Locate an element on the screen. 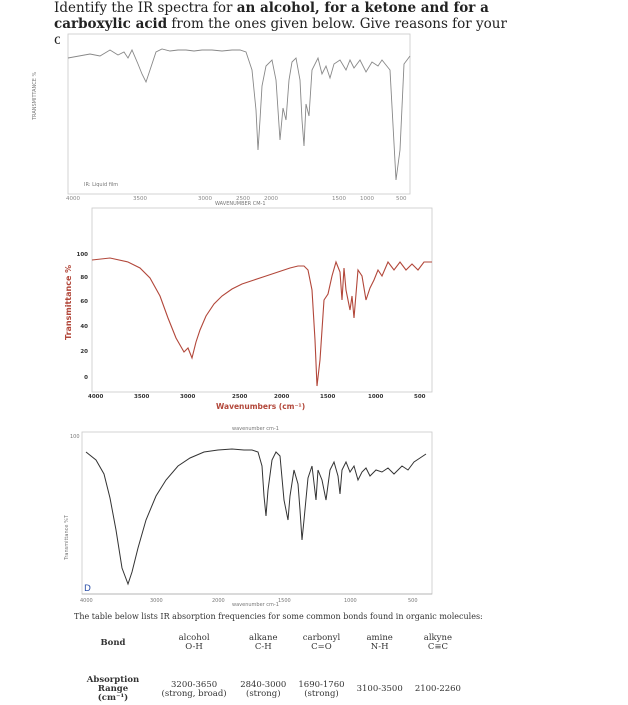 The width and height of the screenshot is (628, 705). range-value: 1690-1760 is located at coordinates (321, 684).